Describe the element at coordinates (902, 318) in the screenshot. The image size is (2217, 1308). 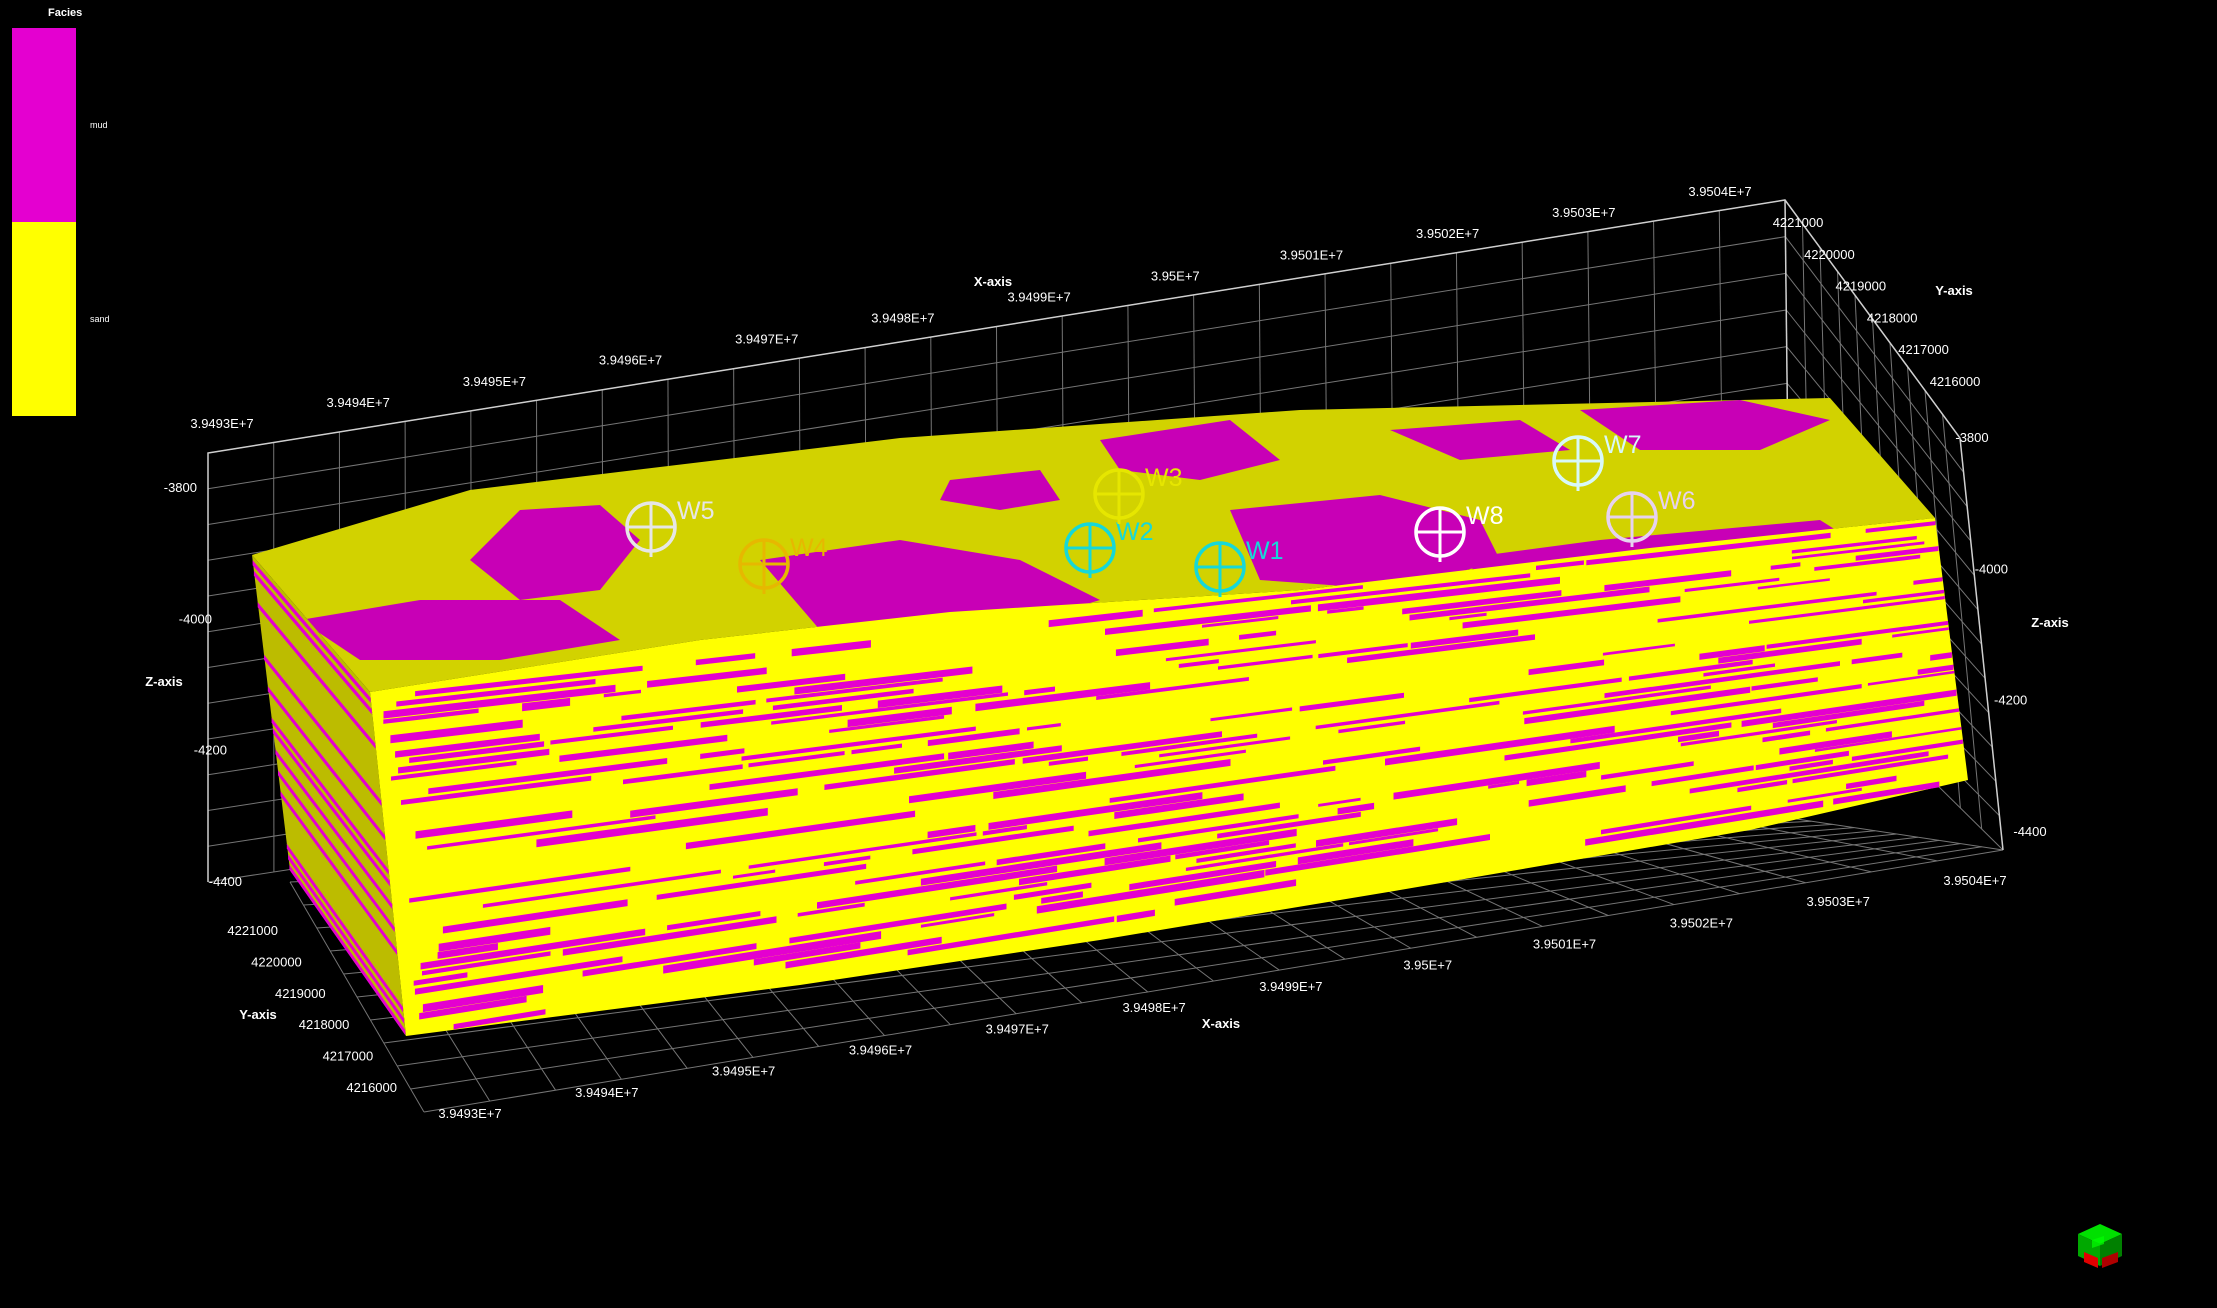
I see `x-tick-top-5: 3.9498E+7` at that location.